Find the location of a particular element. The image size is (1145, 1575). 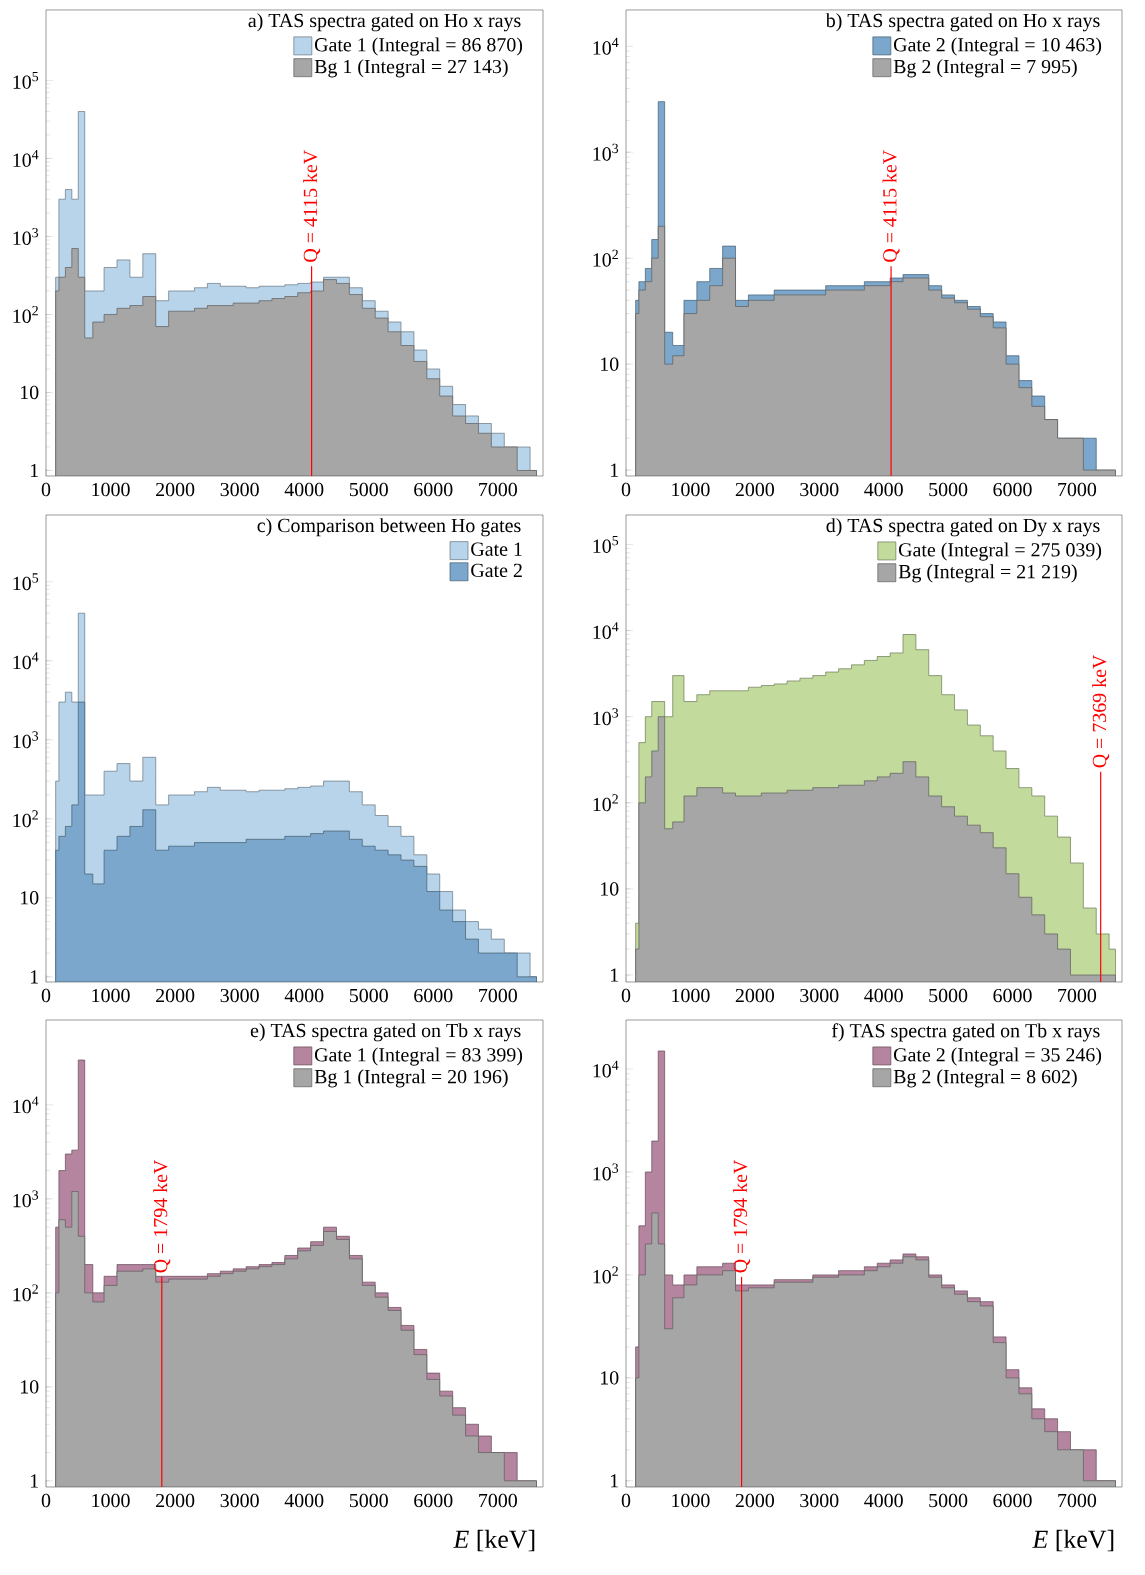

chart-title: d) TAS spectra gated on Dy x rays is located at coordinates (963, 527).